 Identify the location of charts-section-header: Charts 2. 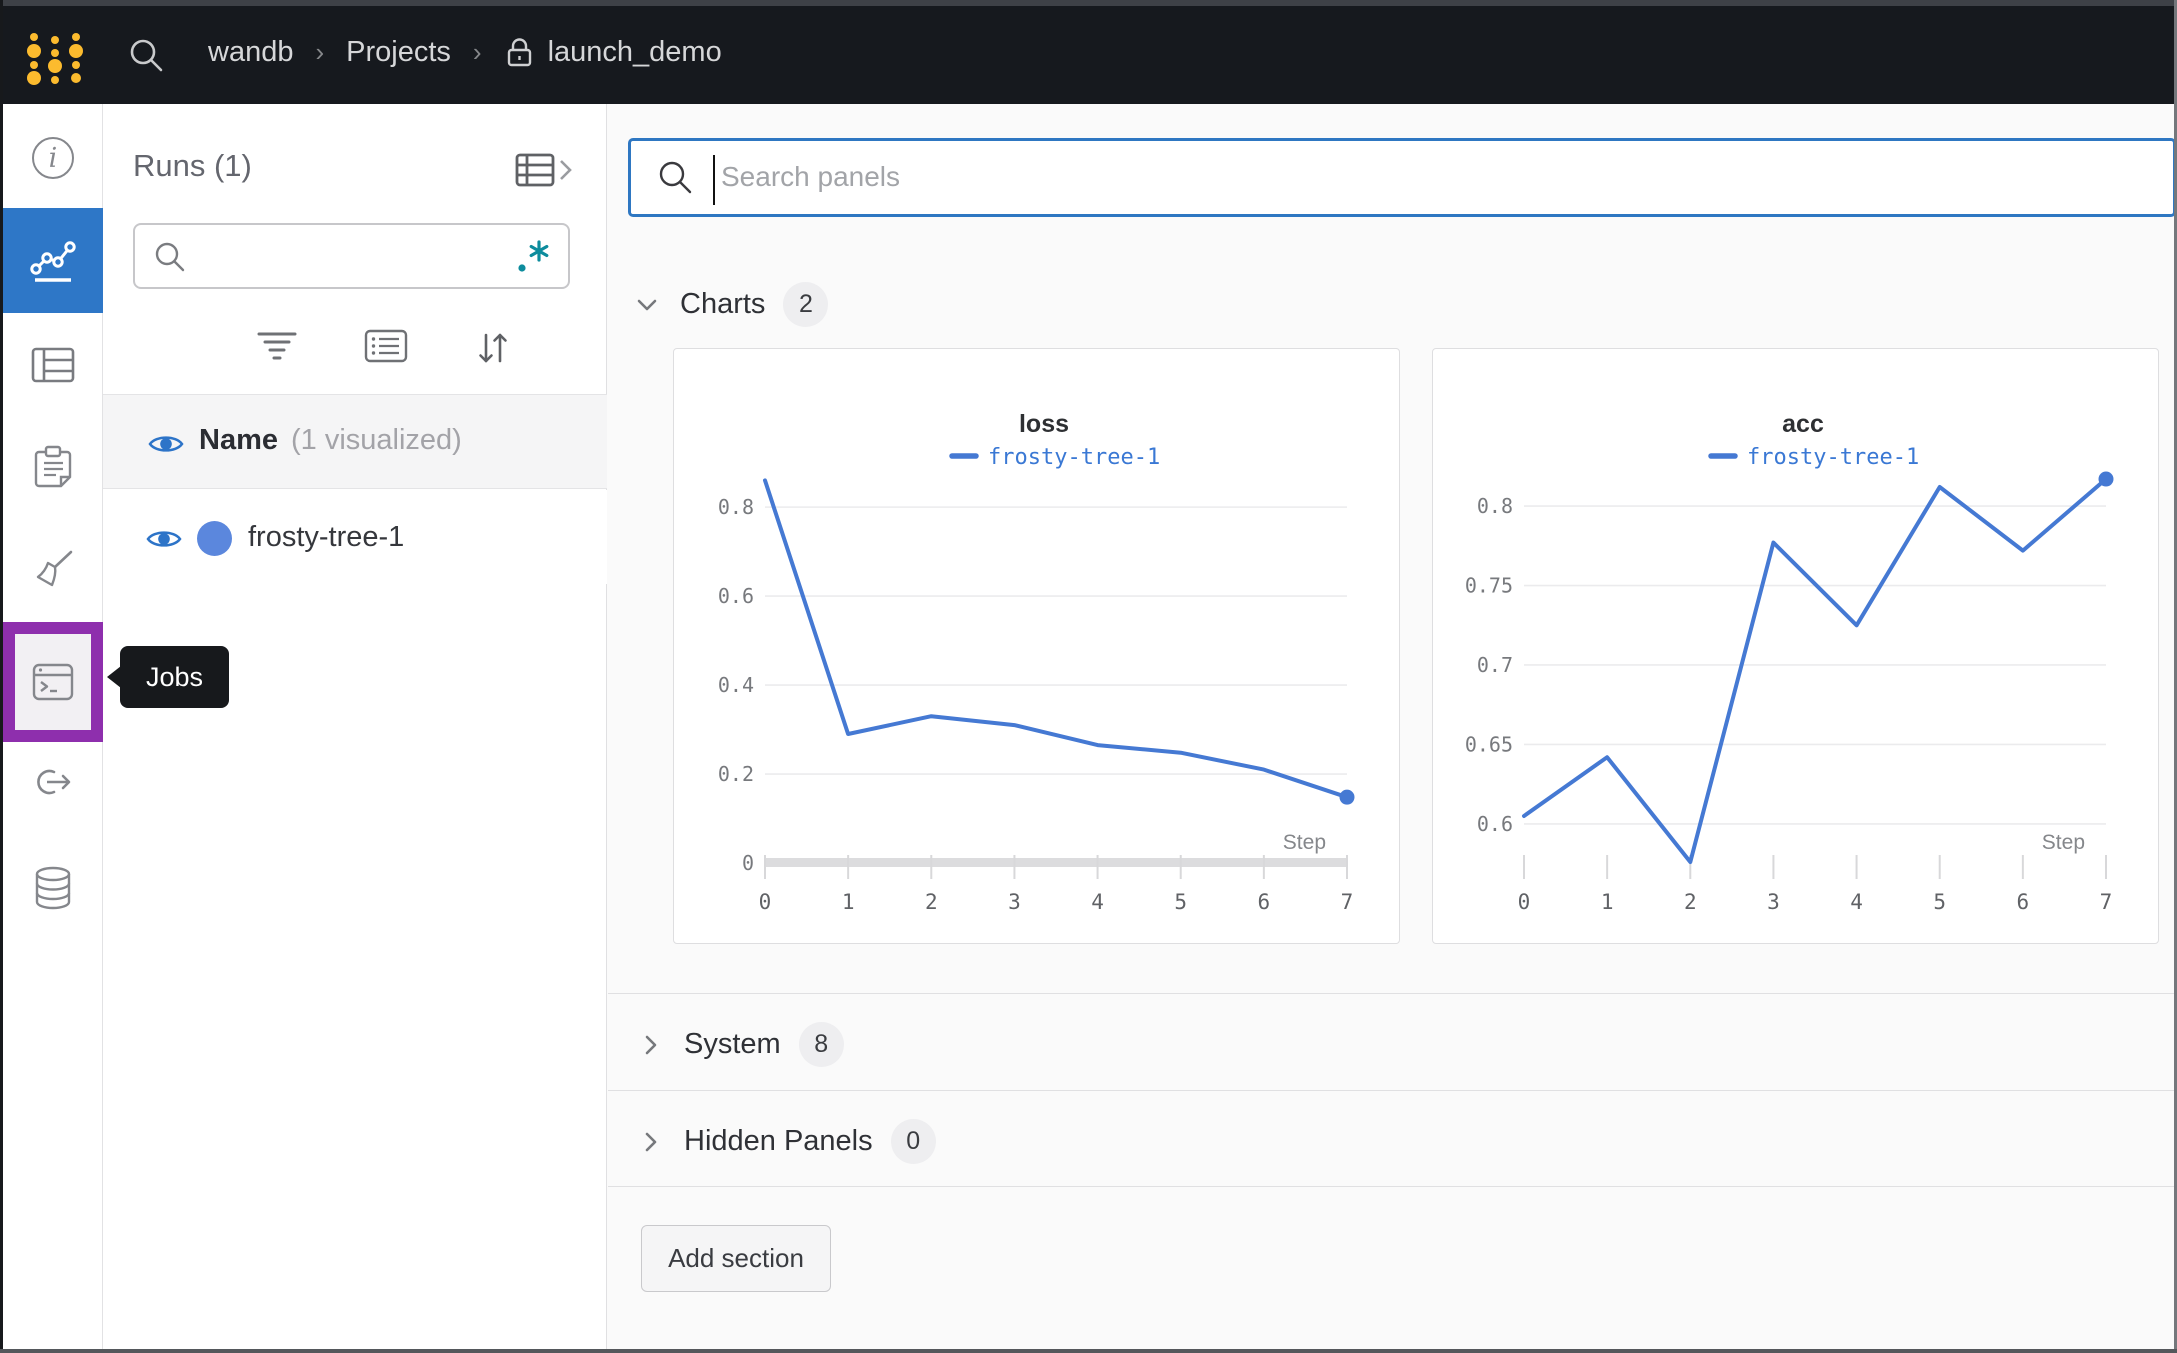
(730, 304).